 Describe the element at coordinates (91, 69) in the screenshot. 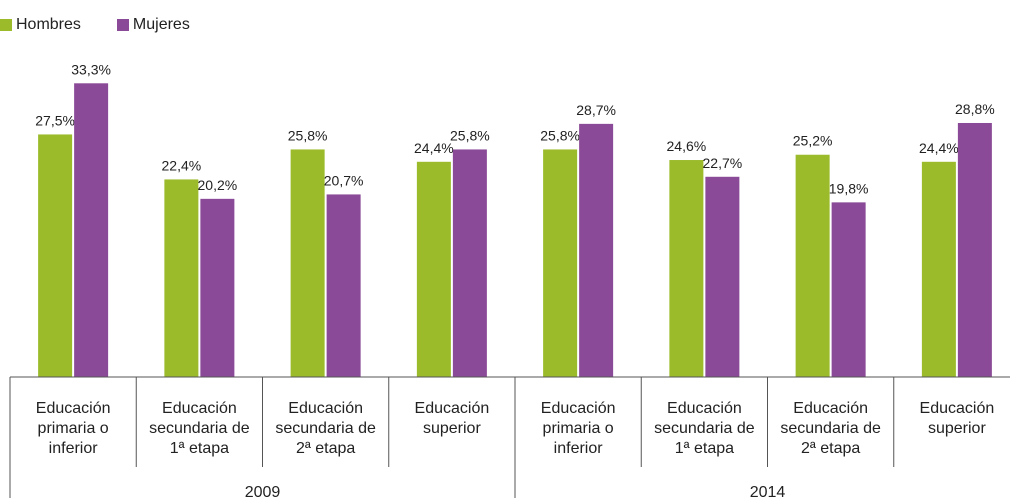

I see `data-label-mujeres-0: 33,3%` at that location.